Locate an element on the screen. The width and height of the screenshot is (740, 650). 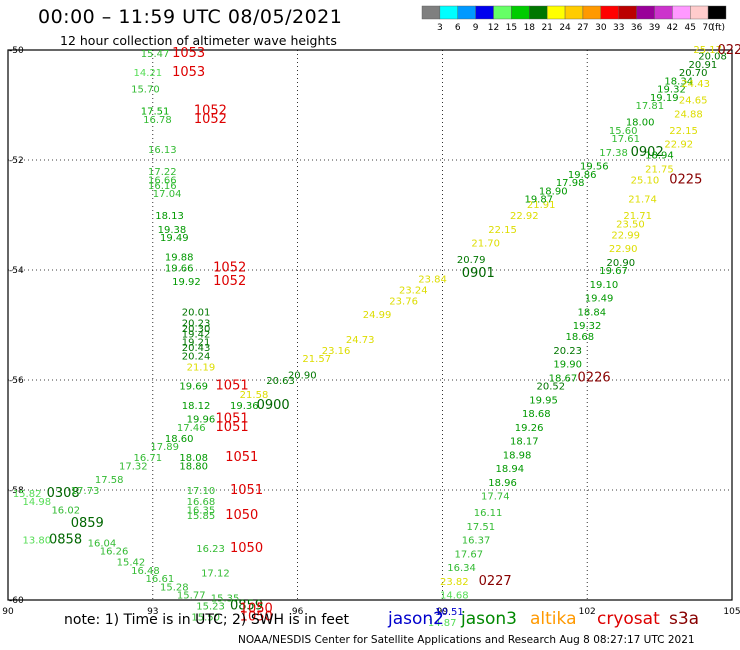
wave-height-value: 22.92 is located at coordinates (678, 145).